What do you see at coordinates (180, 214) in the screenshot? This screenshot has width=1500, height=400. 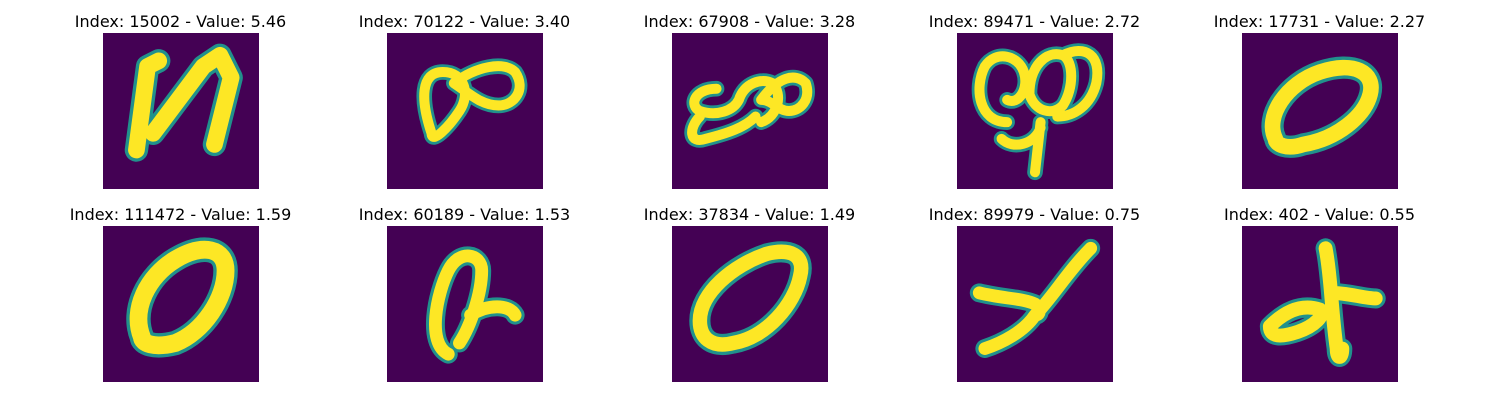 I see `panel-title: Index: 111472 - Value: 1.59` at bounding box center [180, 214].